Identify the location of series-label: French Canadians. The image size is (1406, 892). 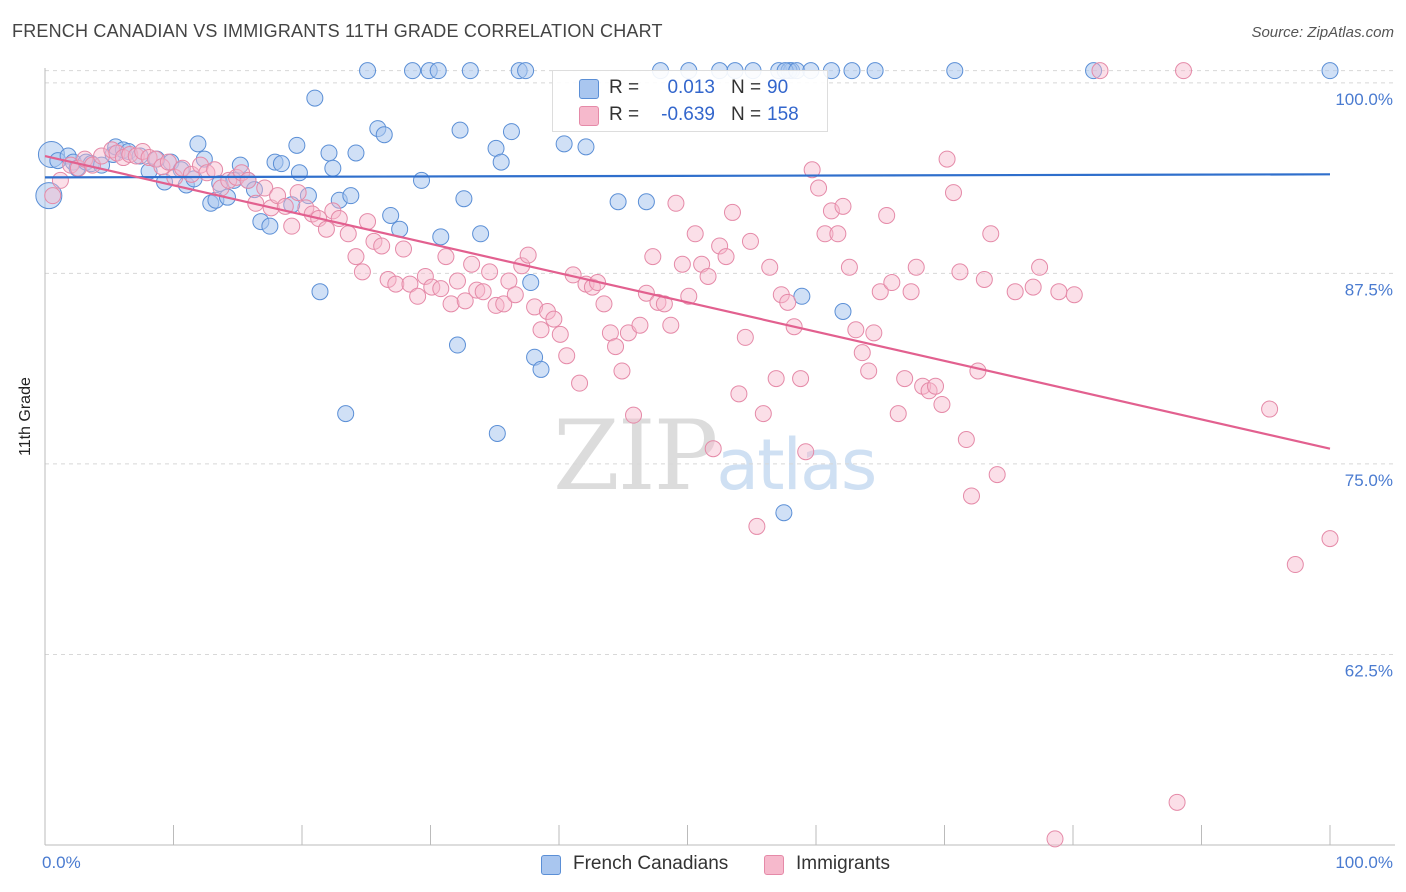
(651, 863).